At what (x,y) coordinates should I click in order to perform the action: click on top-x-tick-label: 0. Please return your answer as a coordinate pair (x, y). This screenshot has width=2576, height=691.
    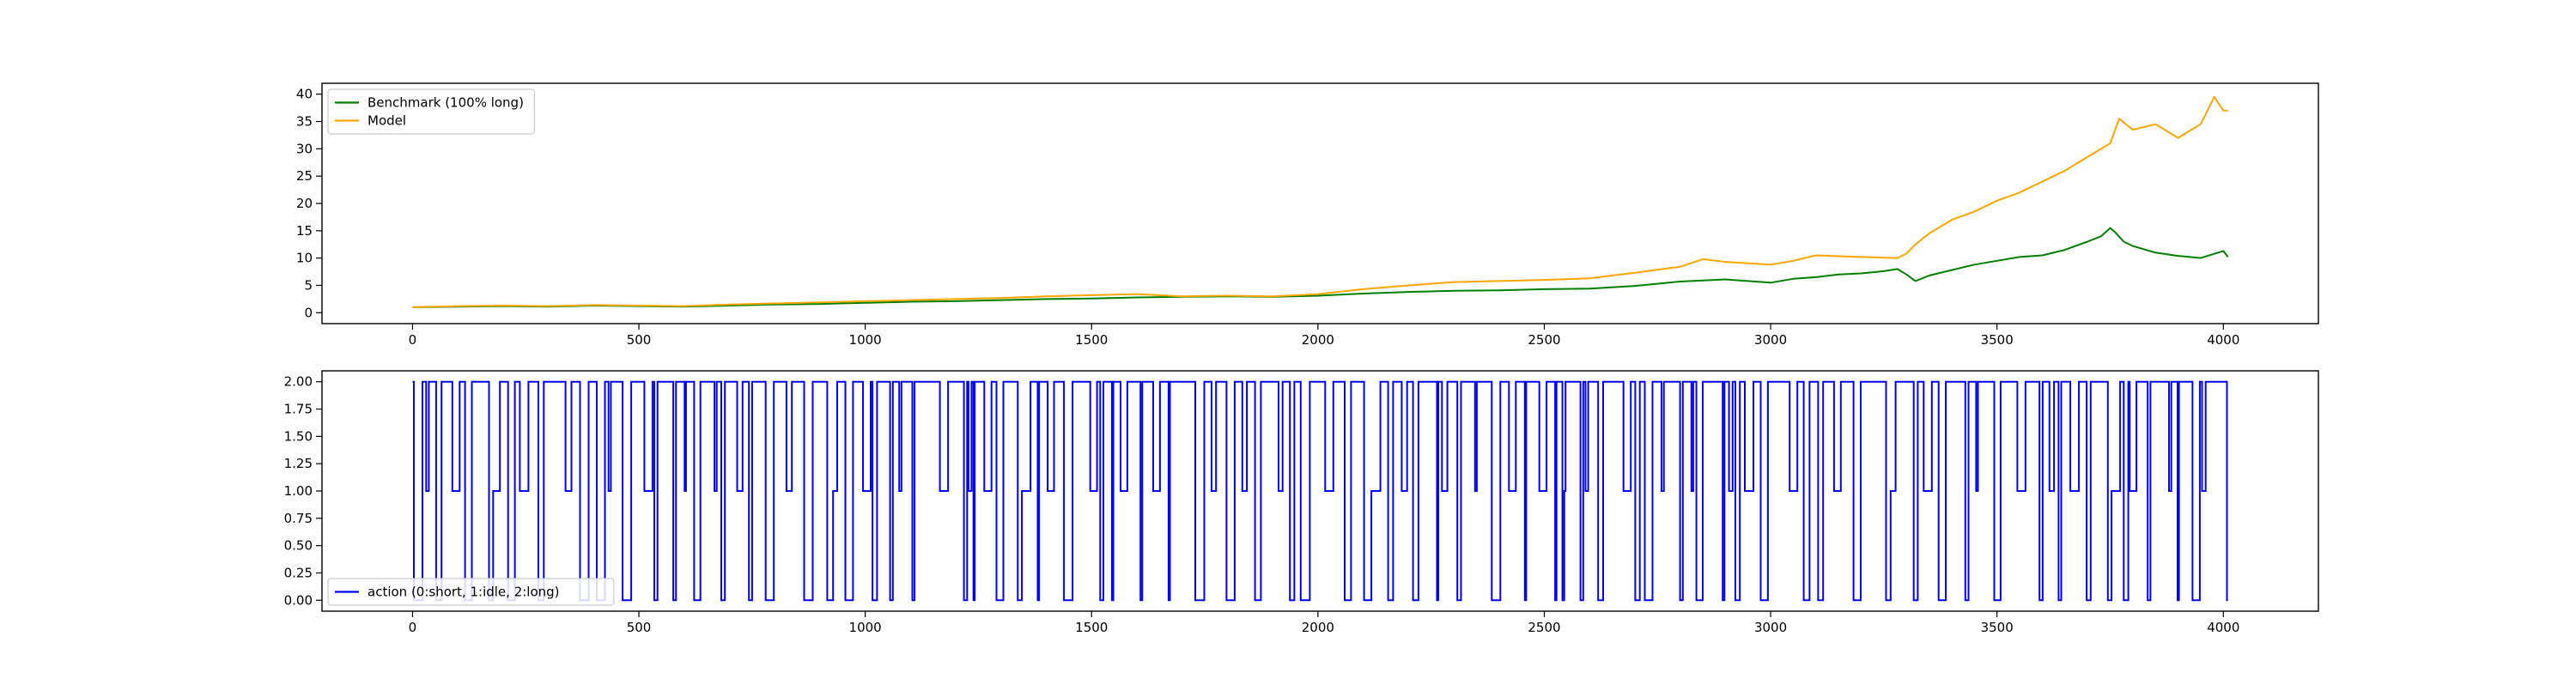
    Looking at the image, I should click on (413, 340).